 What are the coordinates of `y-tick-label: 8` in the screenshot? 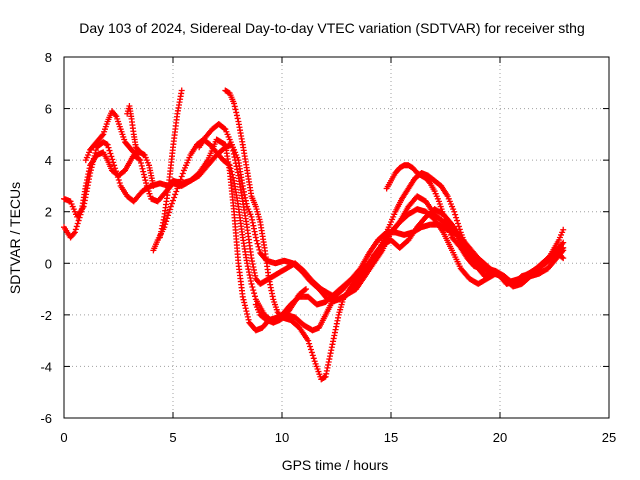 It's located at (48, 57).